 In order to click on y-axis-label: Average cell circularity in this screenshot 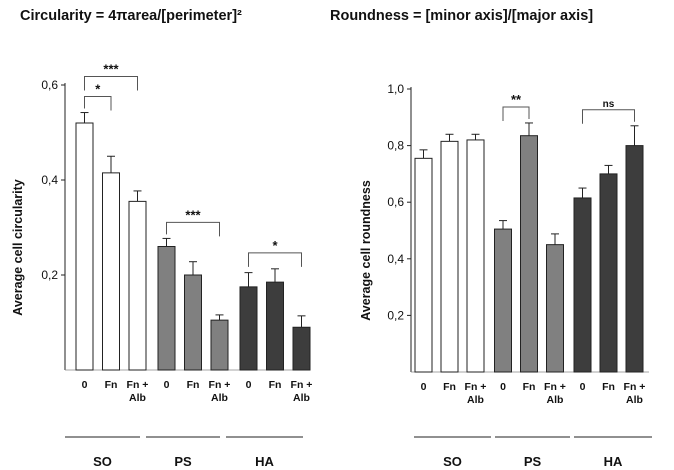, I will do `click(18, 247)`.